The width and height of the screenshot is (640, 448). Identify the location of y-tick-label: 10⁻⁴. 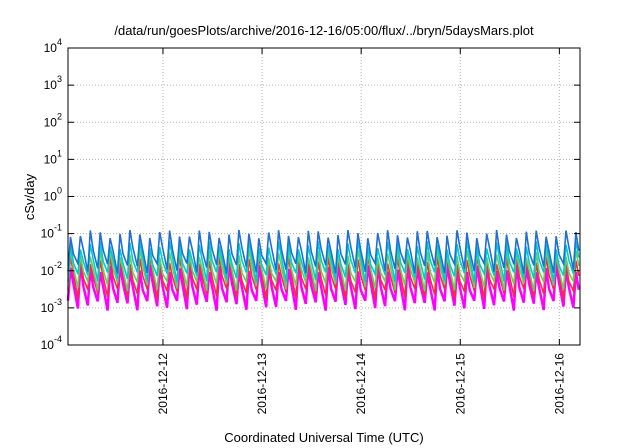
(51, 343).